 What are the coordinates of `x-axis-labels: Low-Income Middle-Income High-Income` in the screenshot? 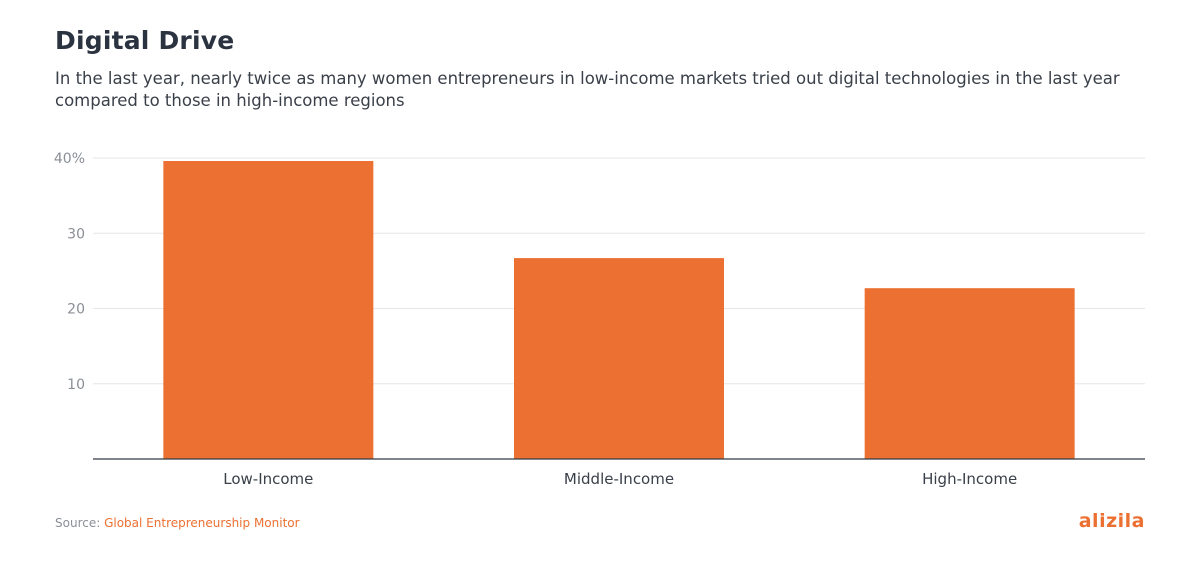 It's located at (620, 479).